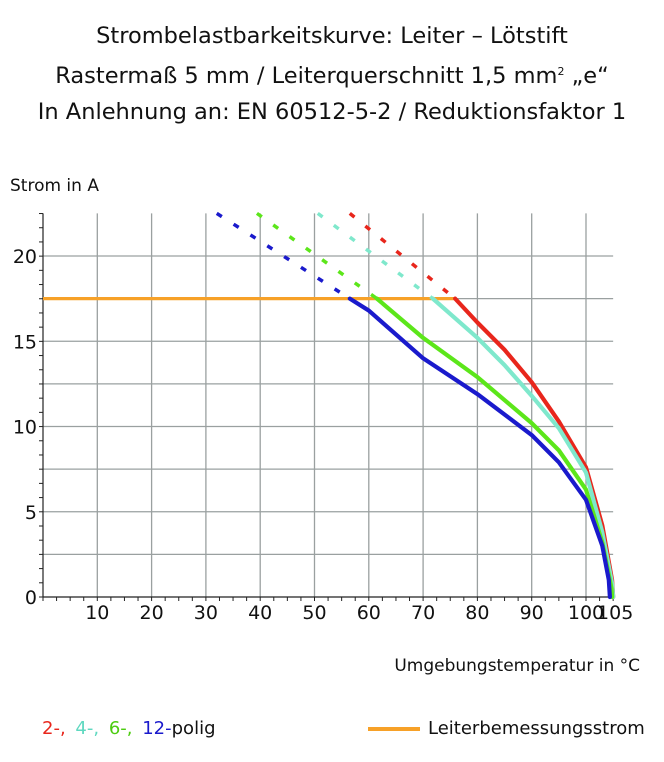 The width and height of the screenshot is (664, 762). What do you see at coordinates (615, 613) in the screenshot?
I see `x-tick-label: 105` at bounding box center [615, 613].